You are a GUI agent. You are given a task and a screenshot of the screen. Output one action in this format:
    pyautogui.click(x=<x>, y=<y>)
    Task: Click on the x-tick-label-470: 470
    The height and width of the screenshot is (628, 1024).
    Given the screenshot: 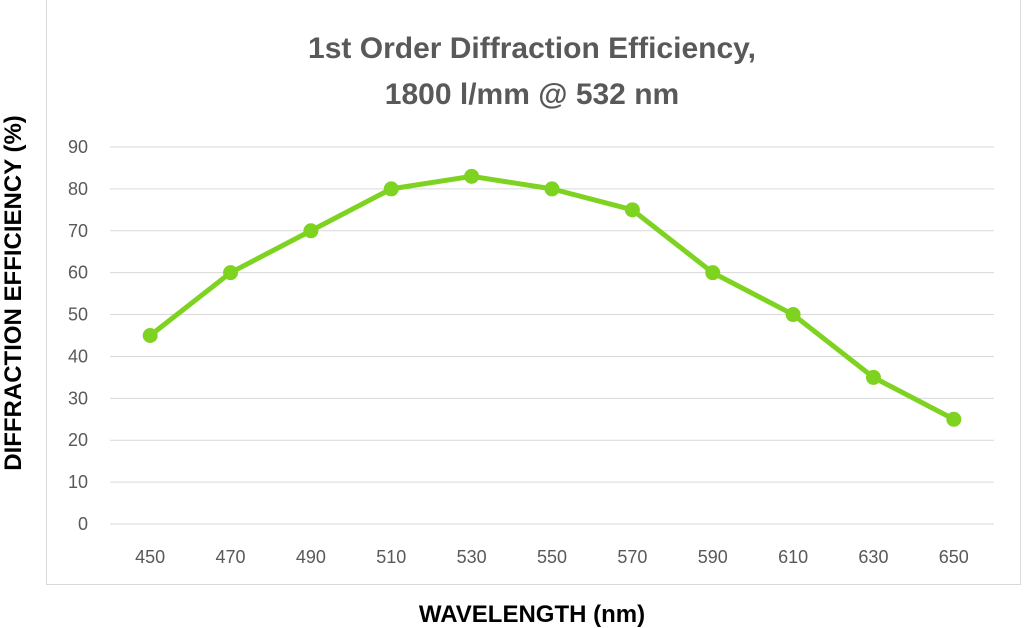 What is the action you would take?
    pyautogui.click(x=231, y=557)
    